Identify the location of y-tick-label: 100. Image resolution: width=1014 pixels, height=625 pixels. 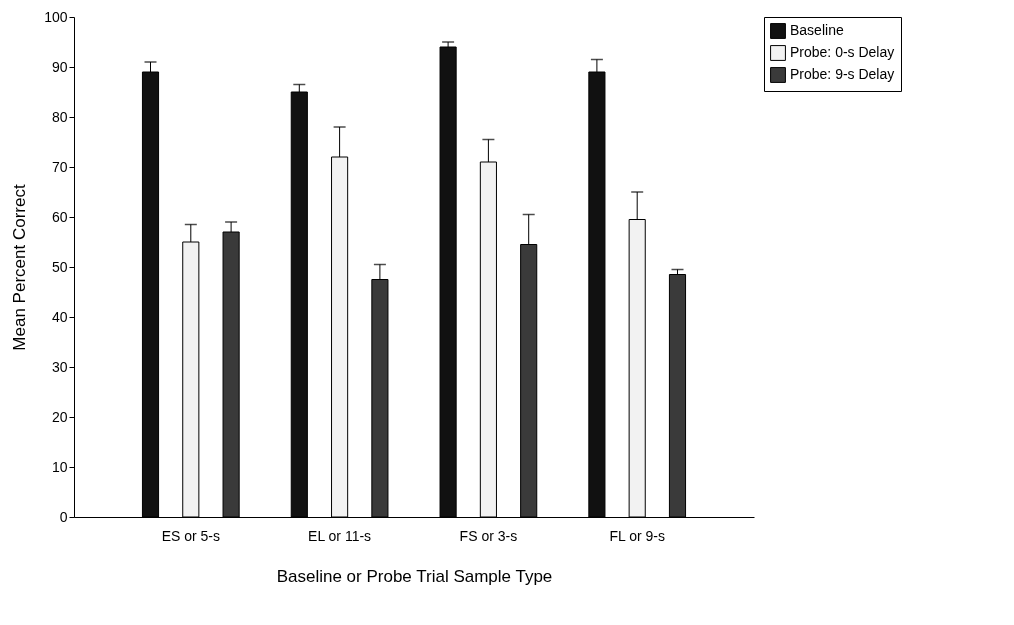
(56, 16).